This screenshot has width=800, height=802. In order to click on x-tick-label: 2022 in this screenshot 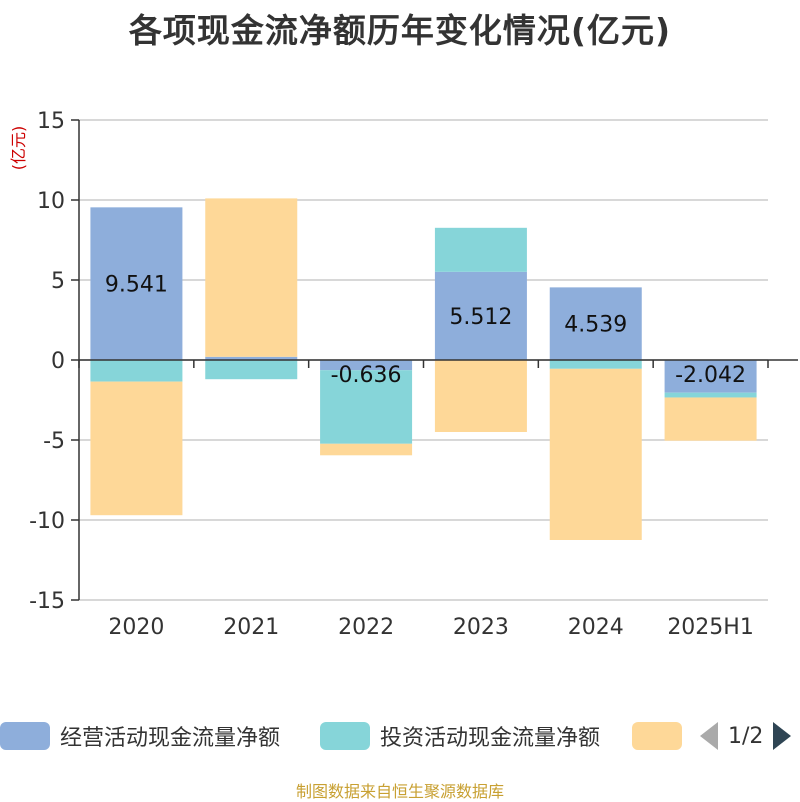, I will do `click(366, 627)`.